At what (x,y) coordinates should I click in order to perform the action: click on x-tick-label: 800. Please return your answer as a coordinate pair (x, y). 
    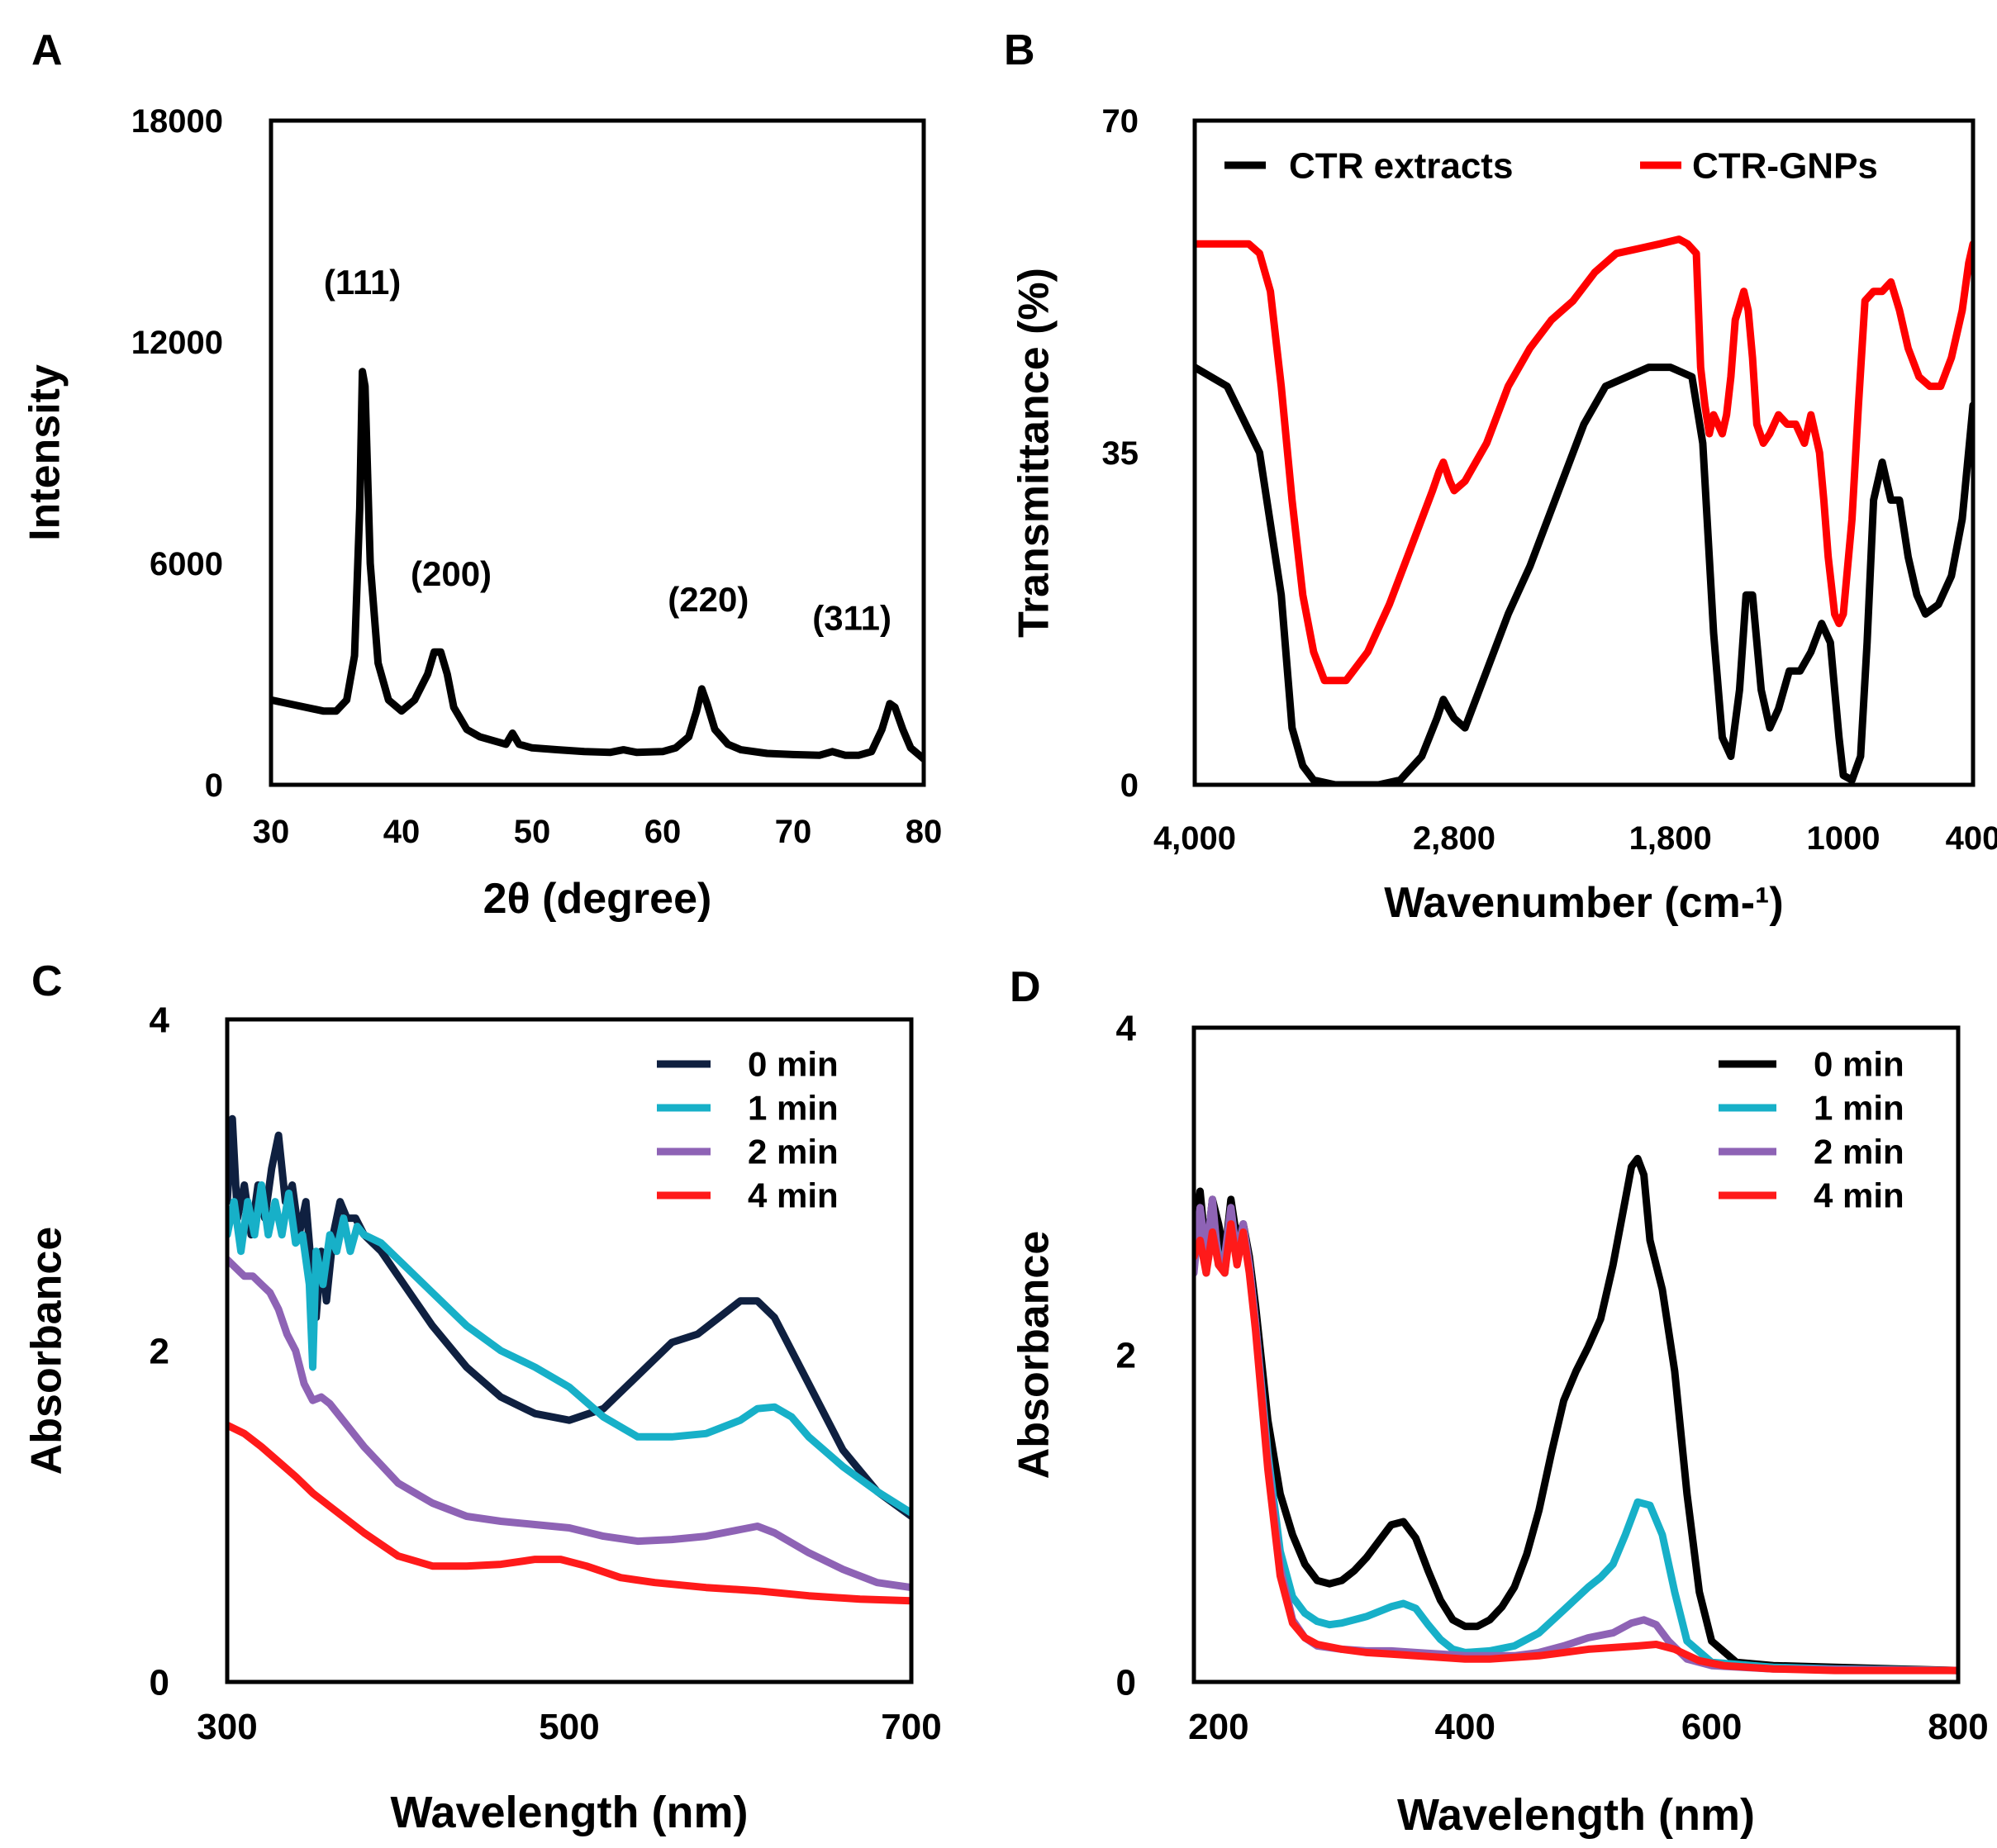
    Looking at the image, I should click on (1958, 1727).